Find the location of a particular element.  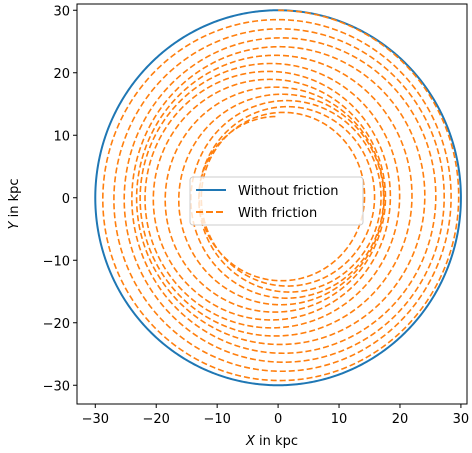

y-tick-label: −20 is located at coordinates (56, 324).